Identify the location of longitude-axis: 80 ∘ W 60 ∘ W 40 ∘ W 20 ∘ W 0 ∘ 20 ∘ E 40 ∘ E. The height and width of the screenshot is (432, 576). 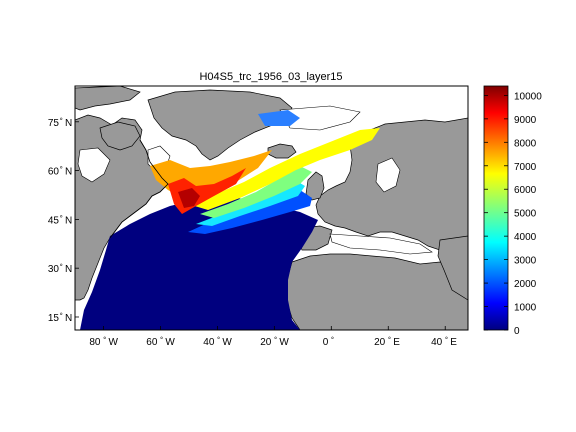
(273, 337).